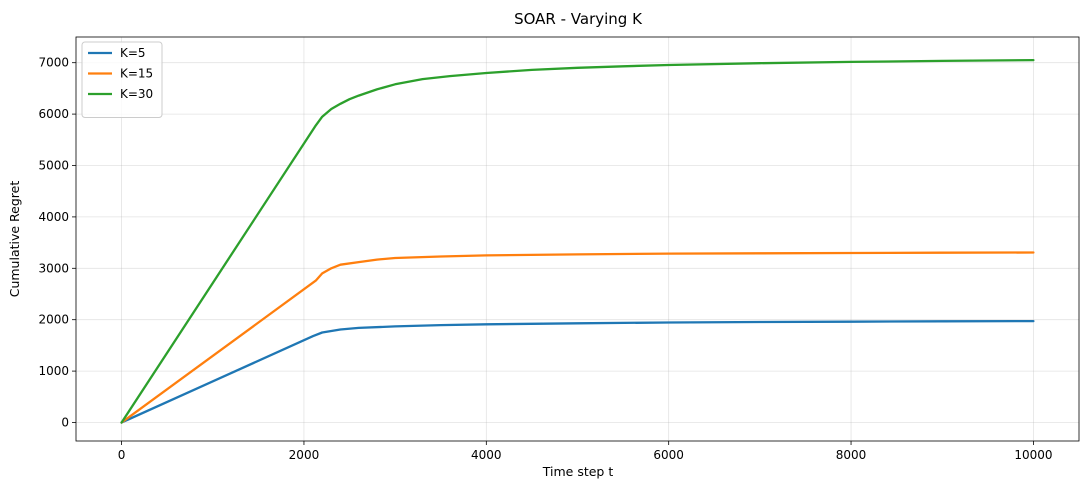  Describe the element at coordinates (578, 19) in the screenshot. I see `chart-title: SOAR - Varying K` at that location.